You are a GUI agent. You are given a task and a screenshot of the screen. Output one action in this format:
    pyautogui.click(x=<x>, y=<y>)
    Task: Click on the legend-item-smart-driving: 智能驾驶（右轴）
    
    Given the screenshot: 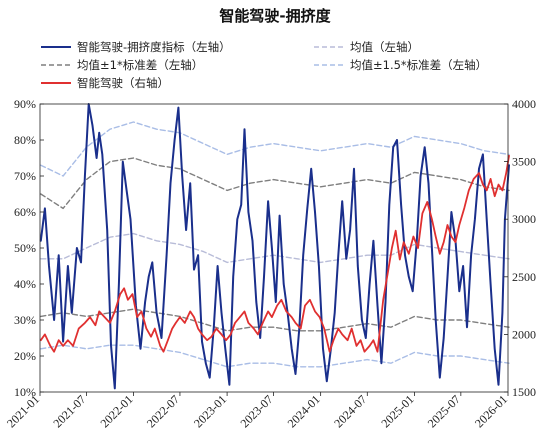 What is the action you would take?
    pyautogui.click(x=105, y=83)
    